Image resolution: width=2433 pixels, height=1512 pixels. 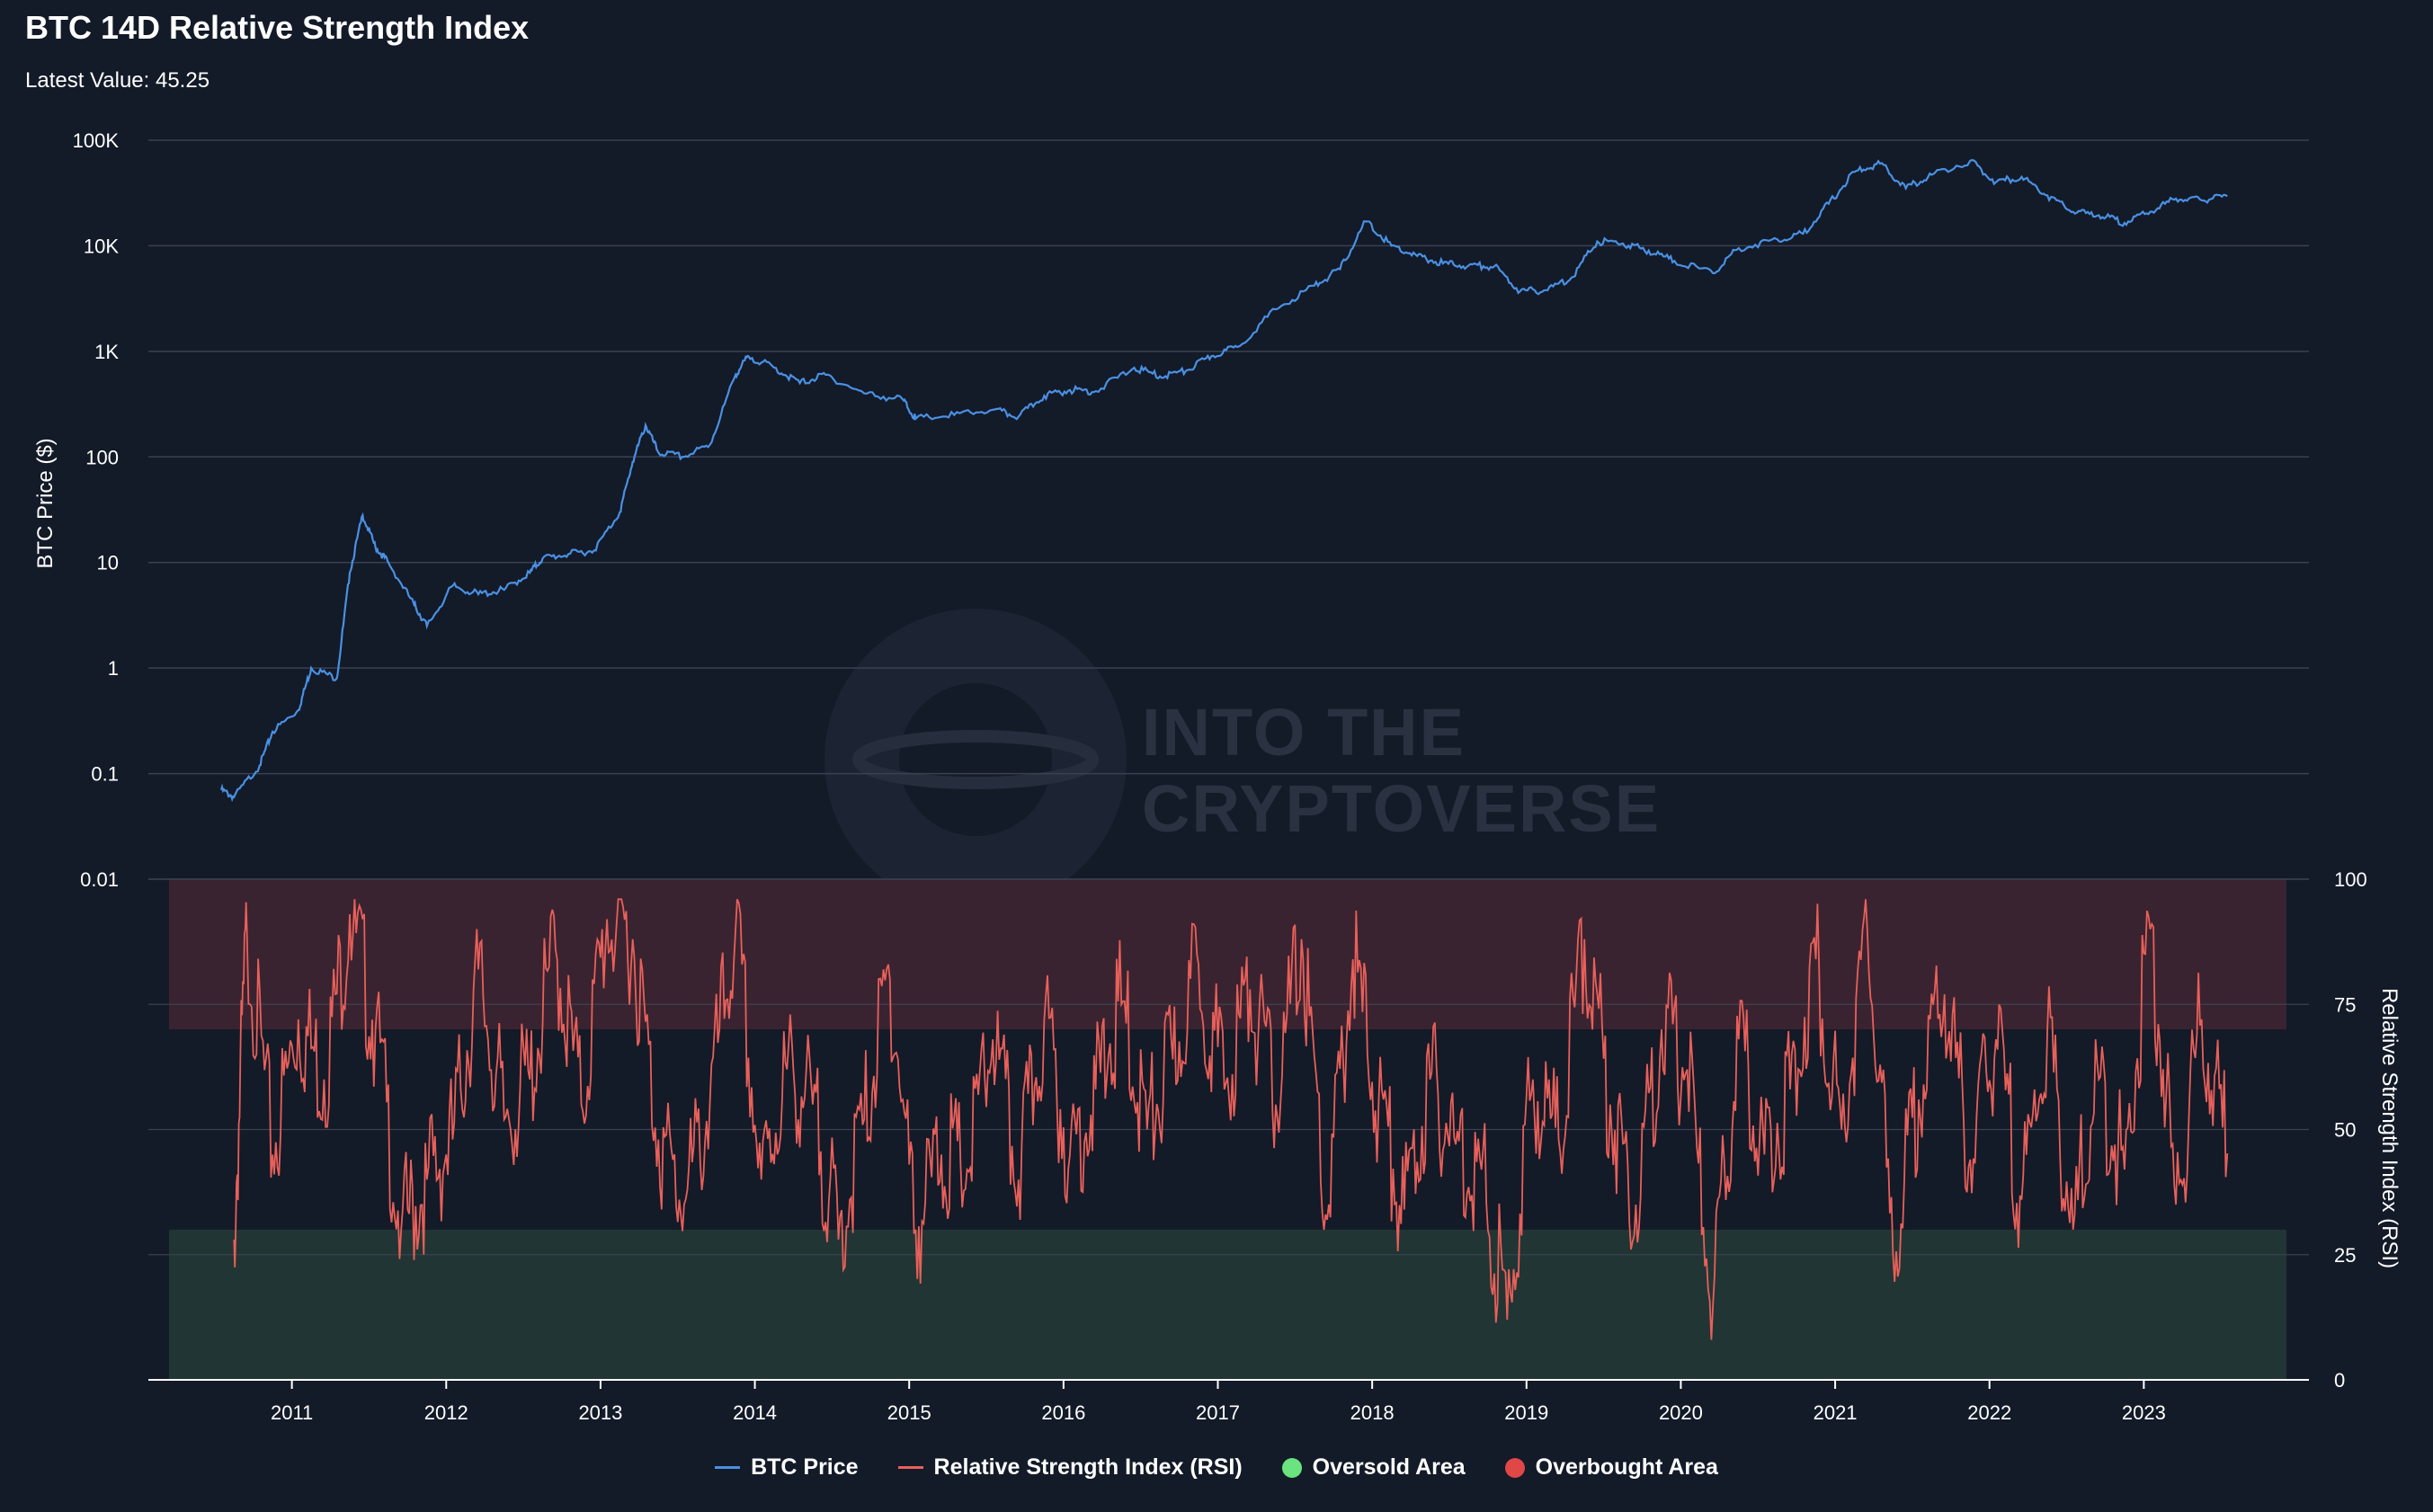 I want to click on legend-item: BTC Price, so click(x=787, y=1467).